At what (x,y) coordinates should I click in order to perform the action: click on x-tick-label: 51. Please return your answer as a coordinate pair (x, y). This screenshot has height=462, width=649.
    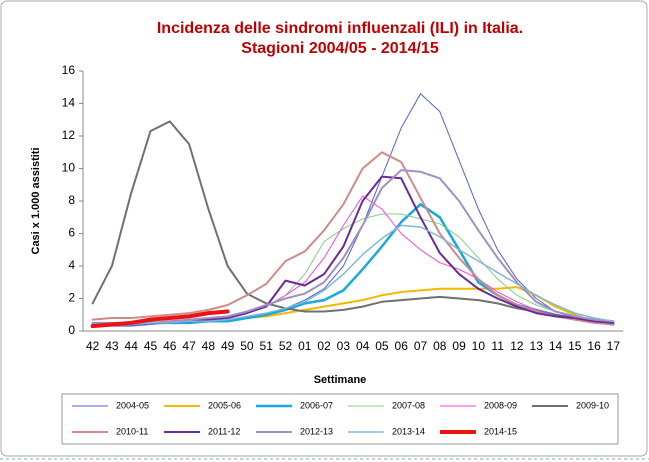
    Looking at the image, I should click on (267, 346).